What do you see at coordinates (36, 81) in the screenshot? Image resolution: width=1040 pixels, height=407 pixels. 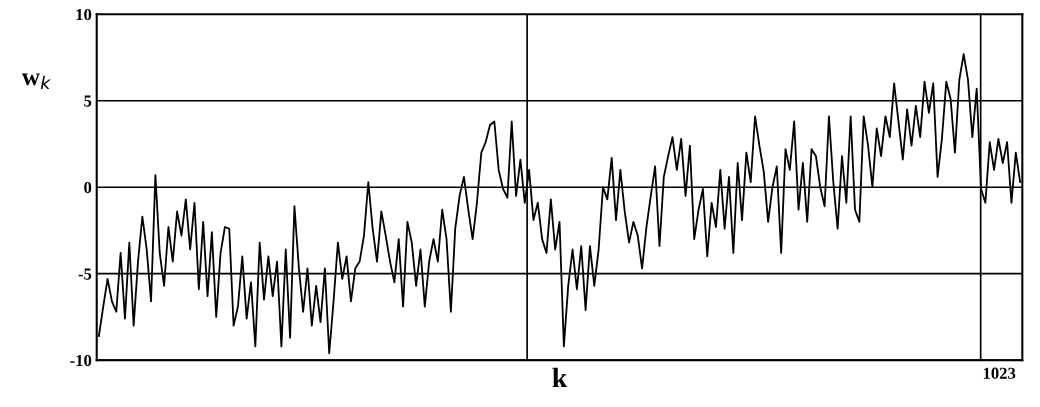 I see `y-axis-title: w$_{k}$` at bounding box center [36, 81].